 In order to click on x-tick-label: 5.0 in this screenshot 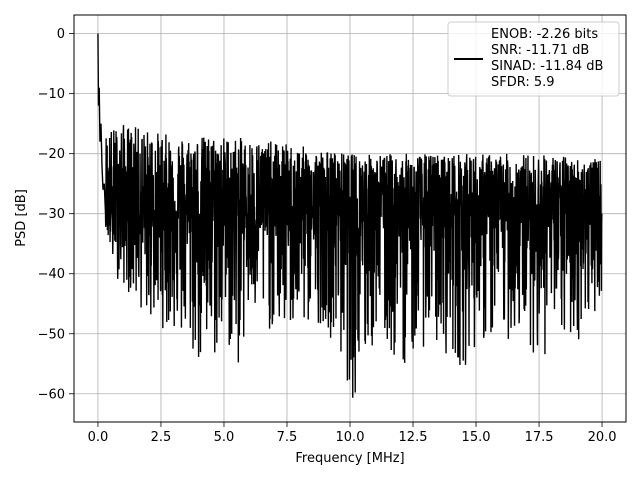, I will do `click(224, 437)`.